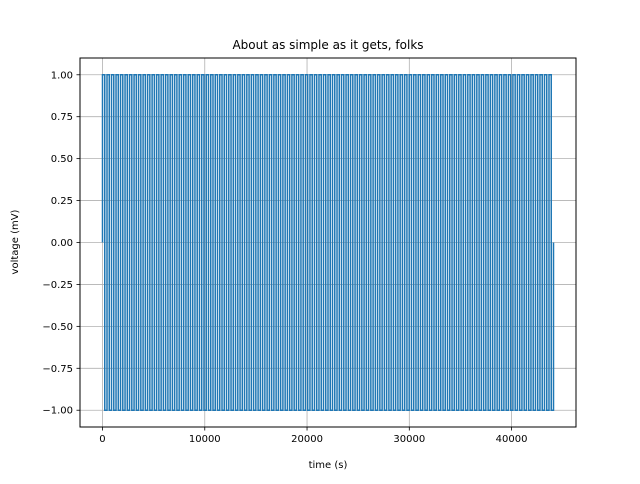 The height and width of the screenshot is (484, 640). What do you see at coordinates (57, 327) in the screenshot?
I see `y-tick-label: −0.50` at bounding box center [57, 327].